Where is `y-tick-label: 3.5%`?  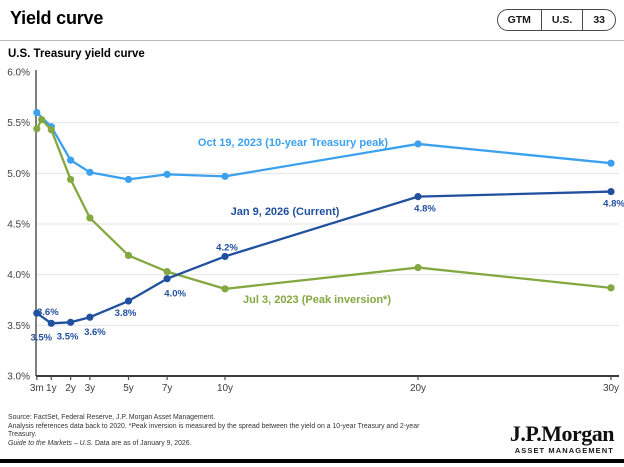
y-tick-label: 3.5% is located at coordinates (18, 326).